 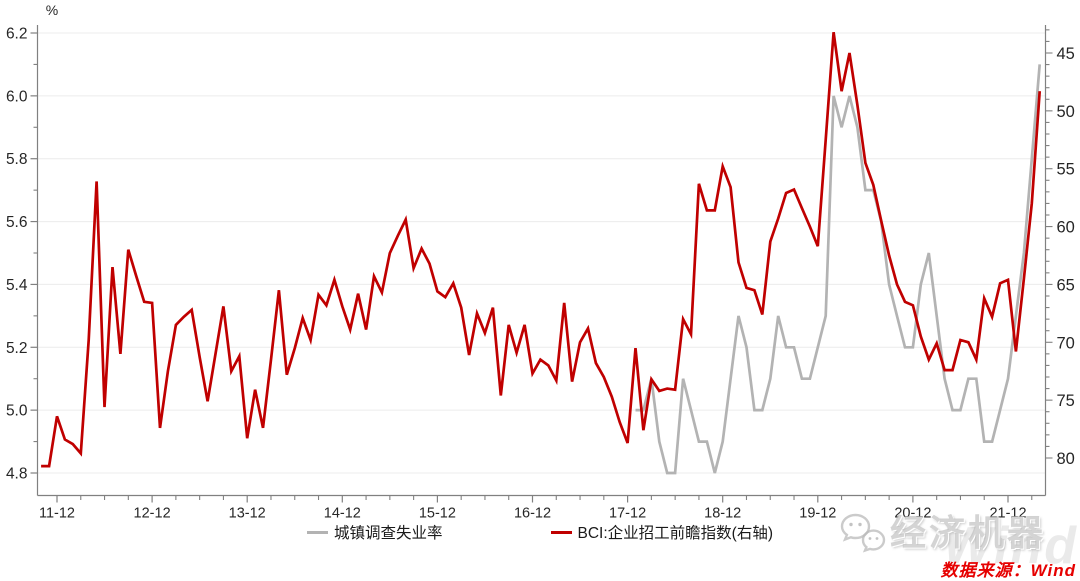 What do you see at coordinates (57, 513) in the screenshot?
I see `x-axis-tick-label: 11-12` at bounding box center [57, 513].